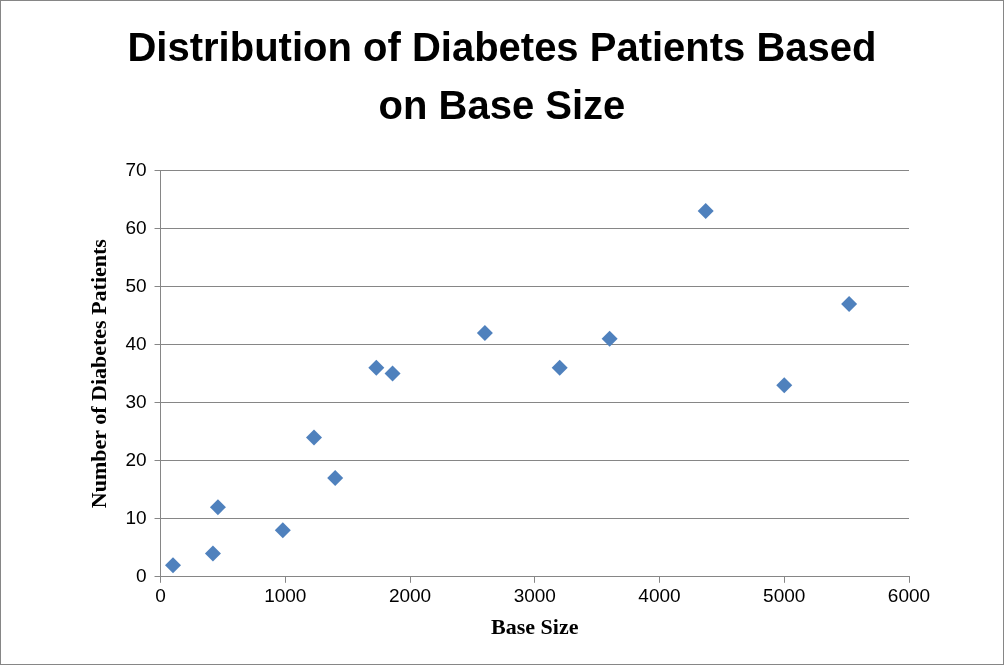 This screenshot has width=1004, height=665. Describe the element at coordinates (502, 76) in the screenshot. I see `chart-title: Distribution of Diabetes Patients Based on Base Size` at that location.